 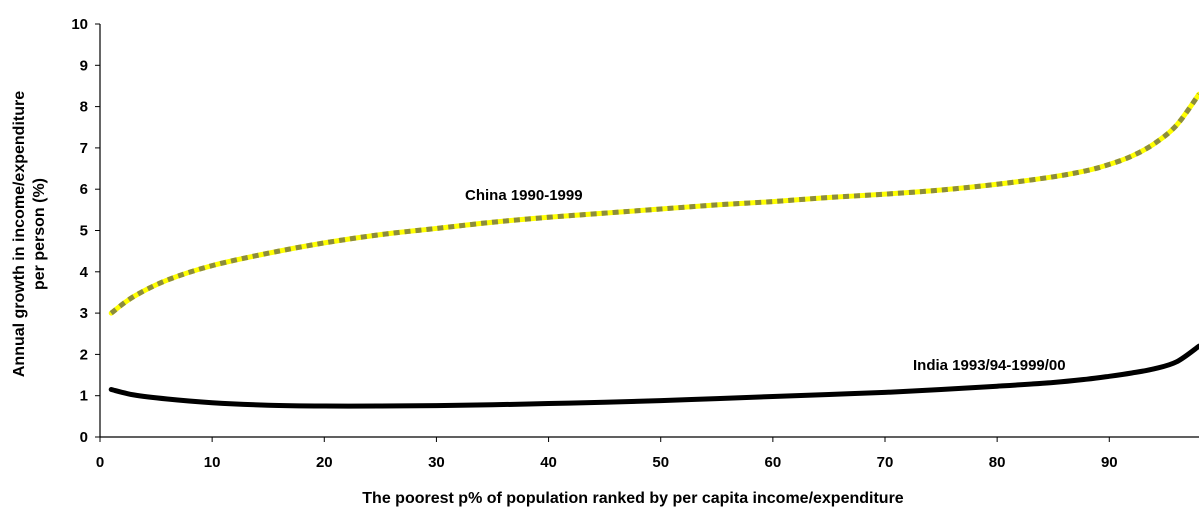 What do you see at coordinates (84, 354) in the screenshot?
I see `y-tick-label: 2` at bounding box center [84, 354].